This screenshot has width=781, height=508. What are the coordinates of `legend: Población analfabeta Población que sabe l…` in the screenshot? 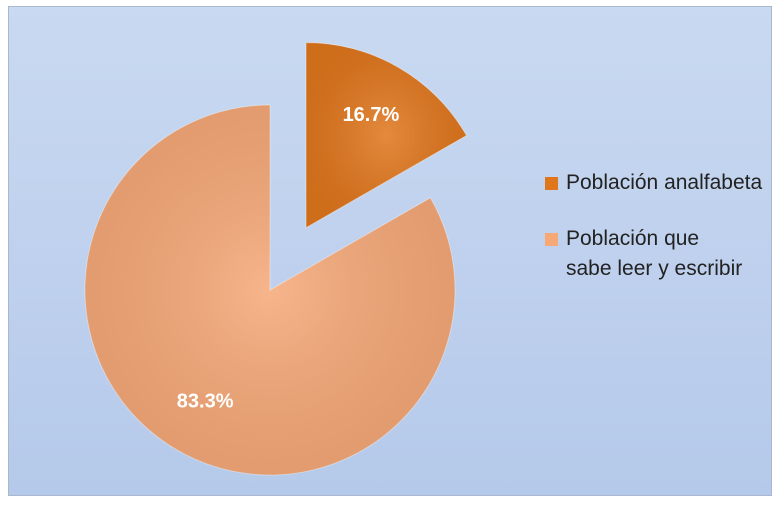 It's located at (659, 239).